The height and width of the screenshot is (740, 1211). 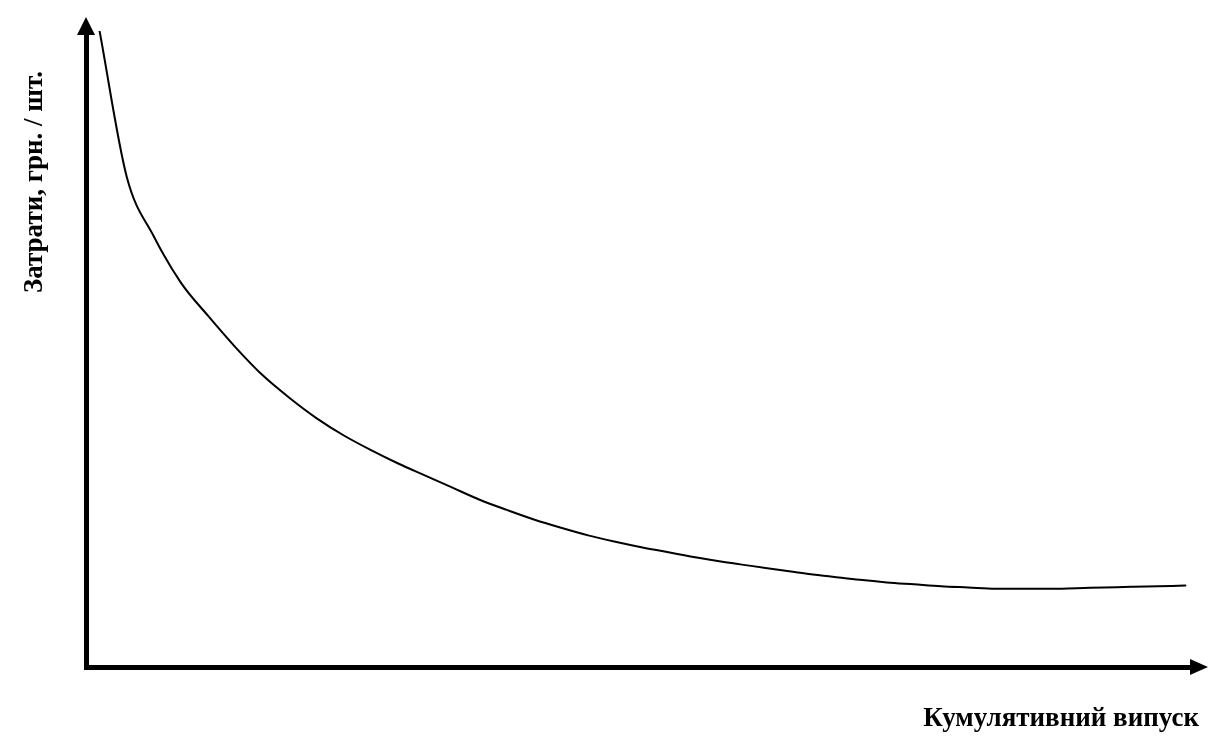 What do you see at coordinates (33, 182) in the screenshot?
I see `y-axis-title: Затрати, грн. / шт.` at bounding box center [33, 182].